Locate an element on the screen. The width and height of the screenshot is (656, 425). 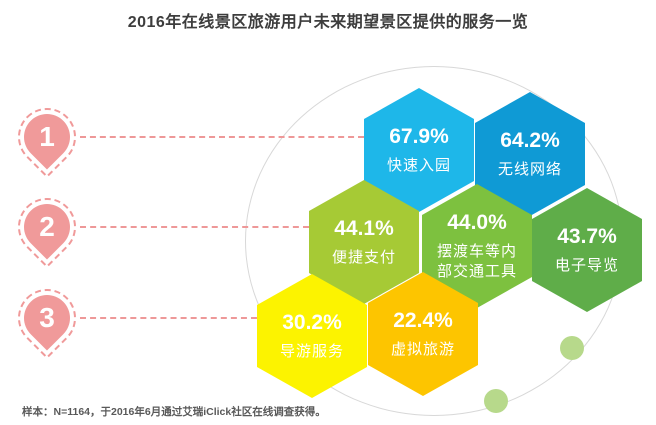
value-label: 44.1% is located at coordinates (364, 228).